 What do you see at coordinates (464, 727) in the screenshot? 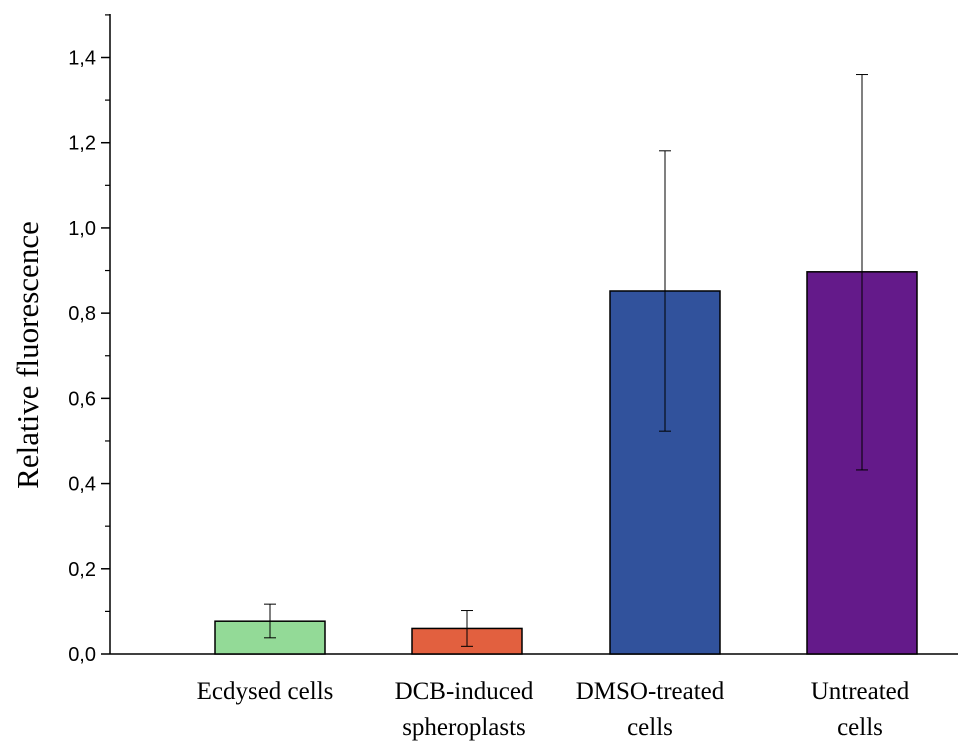
I see `x-category-label: spheroplasts` at bounding box center [464, 727].